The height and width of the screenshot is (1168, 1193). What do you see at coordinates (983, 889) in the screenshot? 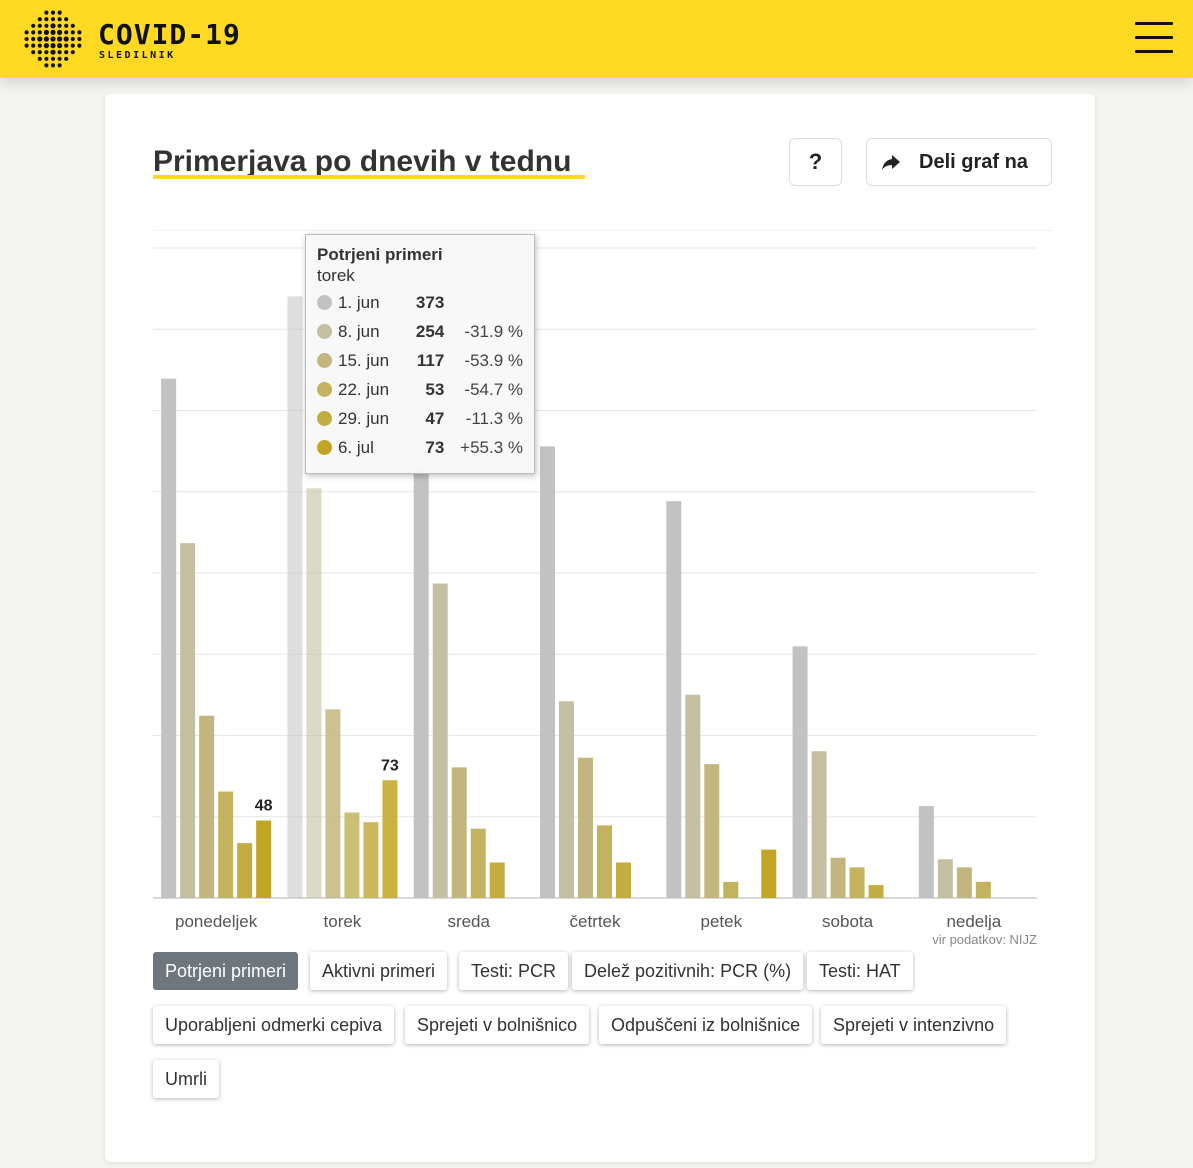
I see `bar-nedelja-22-jun` at bounding box center [983, 889].